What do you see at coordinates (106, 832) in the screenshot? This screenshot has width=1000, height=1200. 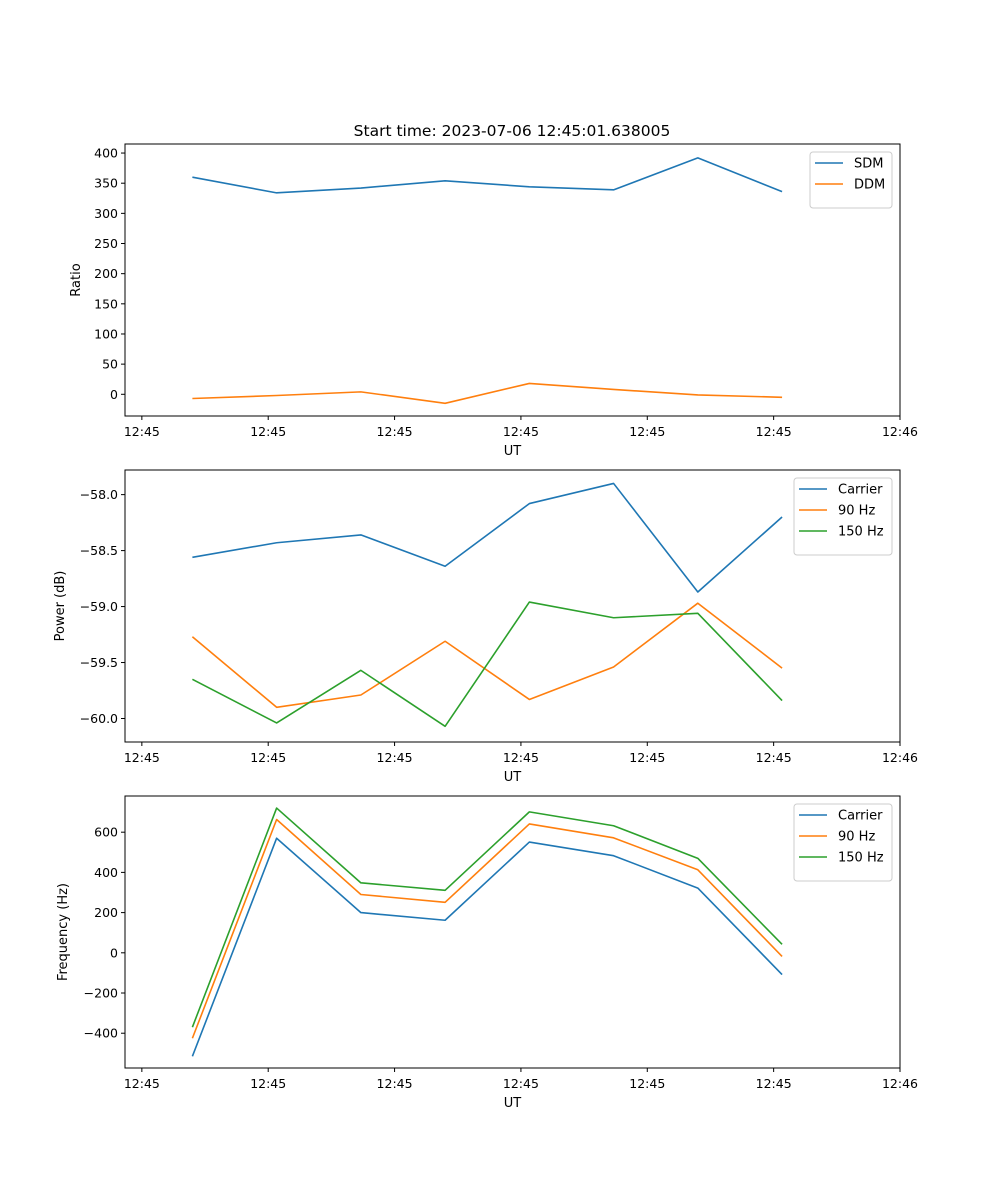 I see `frequency-y-tick-label: 600` at bounding box center [106, 832].